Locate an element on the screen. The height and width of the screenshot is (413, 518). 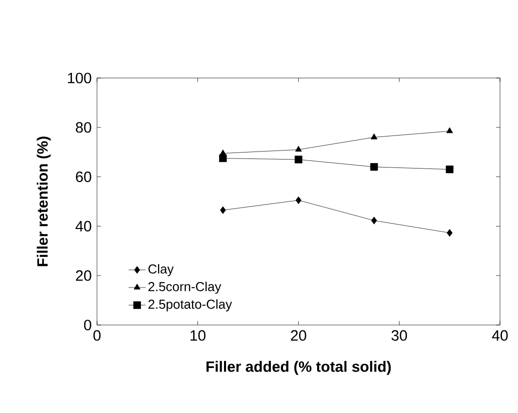
y-tick-label: 60 is located at coordinates (84, 177).